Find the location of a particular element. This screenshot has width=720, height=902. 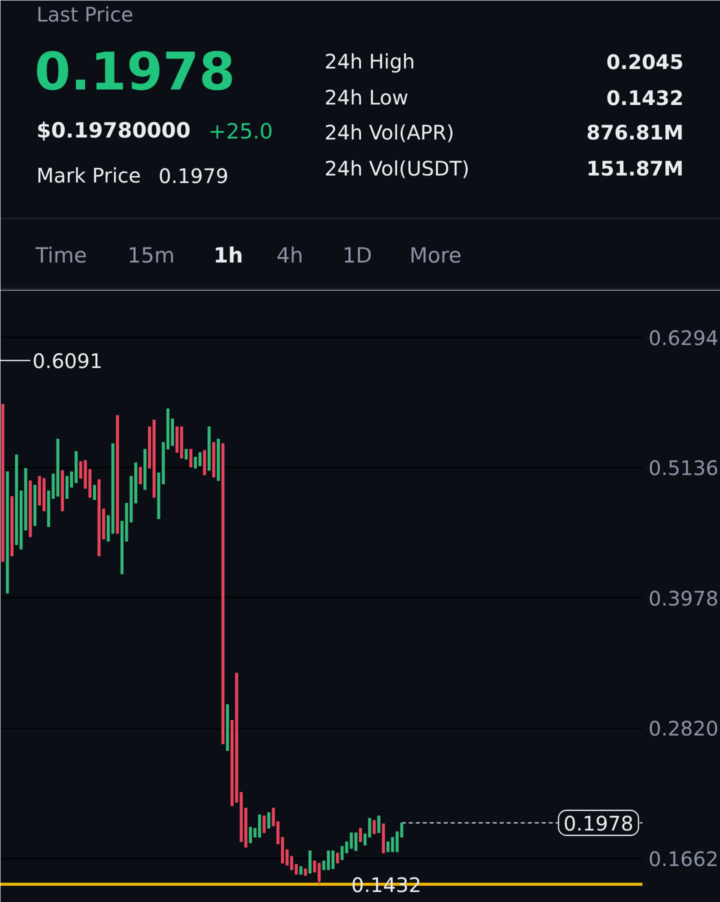

text: 0.2045 is located at coordinates (645, 62).